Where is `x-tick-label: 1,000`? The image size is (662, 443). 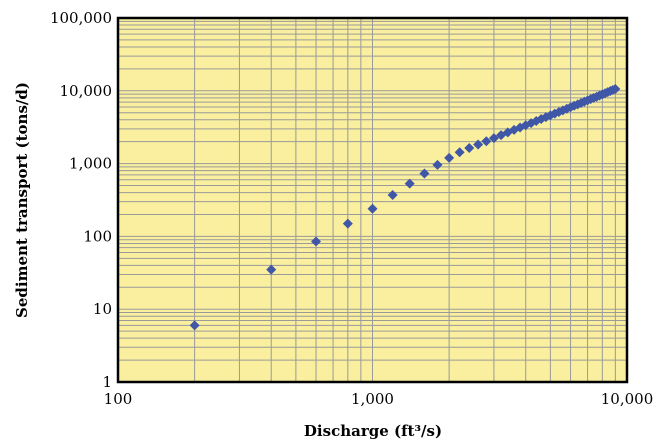 x-tick-label: 1,000 is located at coordinates (372, 399).